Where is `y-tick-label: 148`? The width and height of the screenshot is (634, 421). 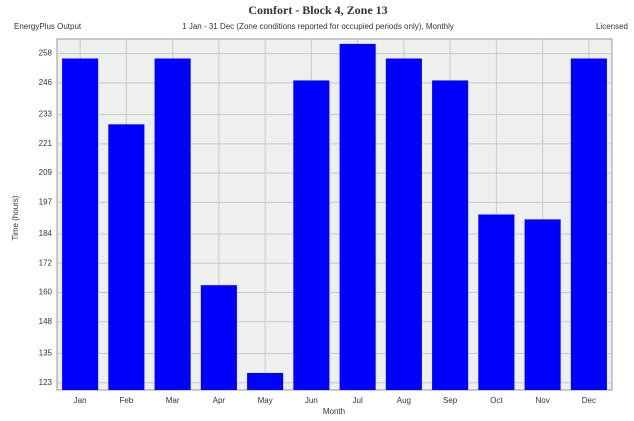 y-tick-label: 148 is located at coordinates (46, 321).